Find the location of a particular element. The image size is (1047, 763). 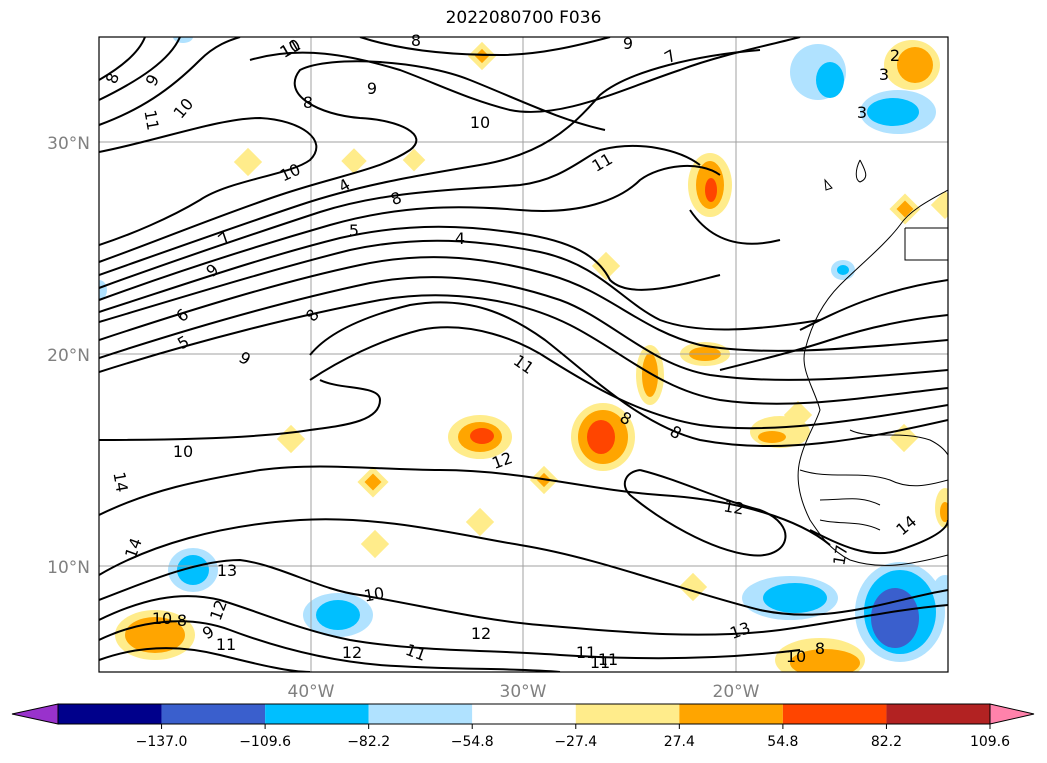

lon-label-20w: 20°W is located at coordinates (736, 692).